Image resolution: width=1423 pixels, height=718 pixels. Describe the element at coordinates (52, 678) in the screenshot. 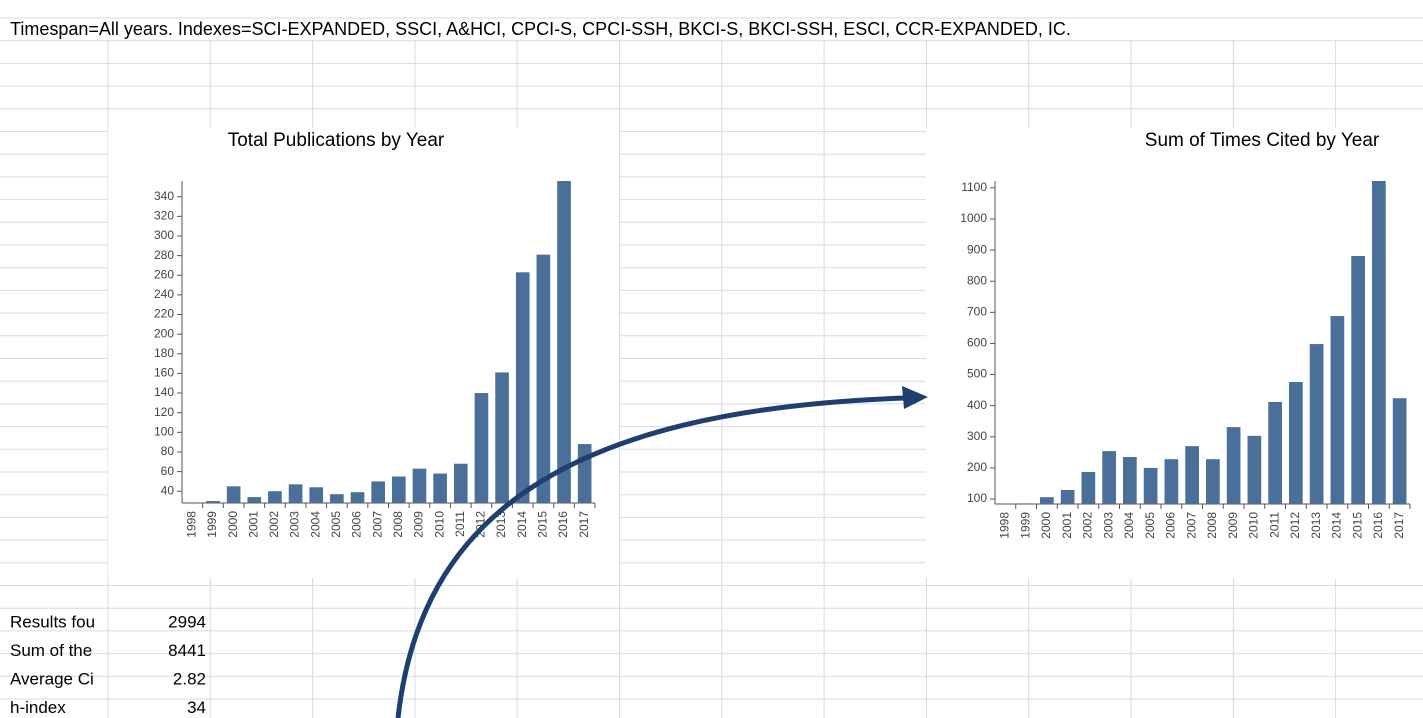

I see `summary-label: Average Ci` at that location.